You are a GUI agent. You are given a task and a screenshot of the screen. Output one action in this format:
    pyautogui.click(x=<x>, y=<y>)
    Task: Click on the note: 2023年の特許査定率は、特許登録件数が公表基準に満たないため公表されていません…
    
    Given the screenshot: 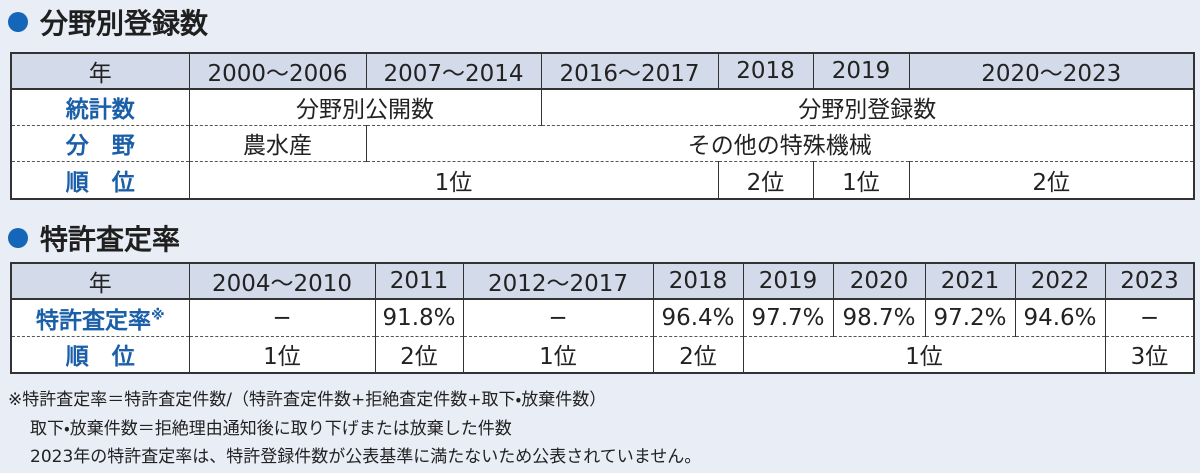 What is the action you would take?
    pyautogui.click(x=366, y=457)
    